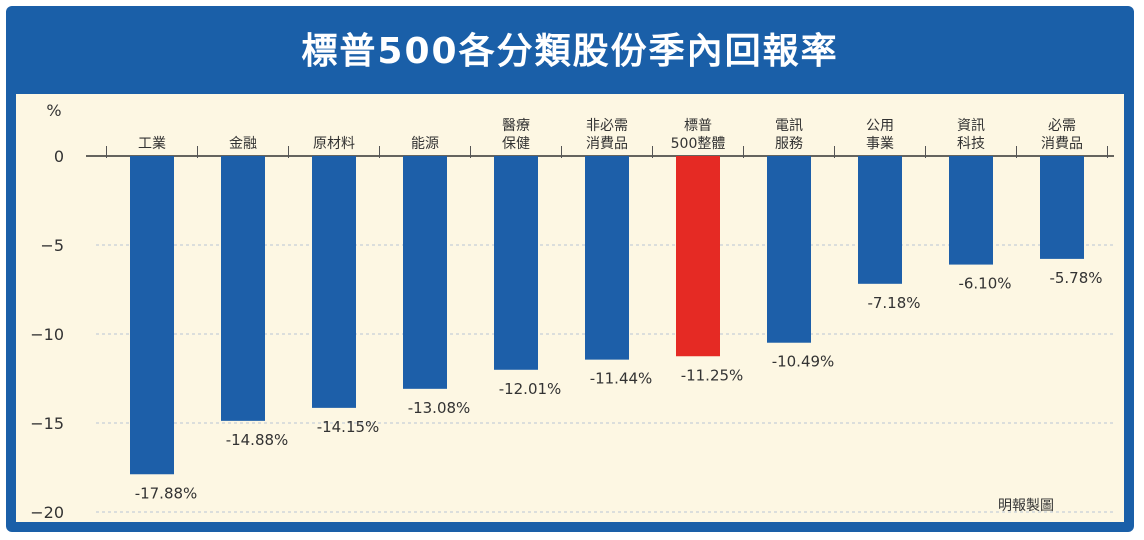 The image size is (1144, 540). What do you see at coordinates (880, 126) in the screenshot?
I see `category-label: 公用` at bounding box center [880, 126].